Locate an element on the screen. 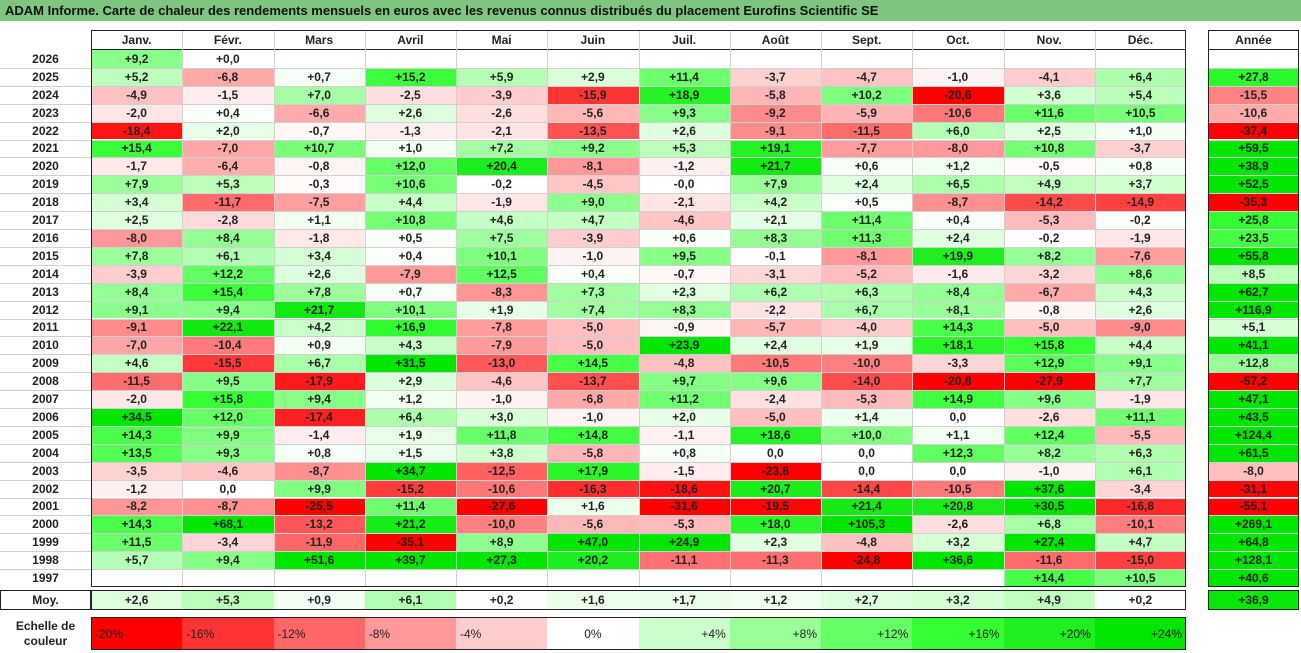 The width and height of the screenshot is (1301, 653). month-header: Mai is located at coordinates (502, 40).